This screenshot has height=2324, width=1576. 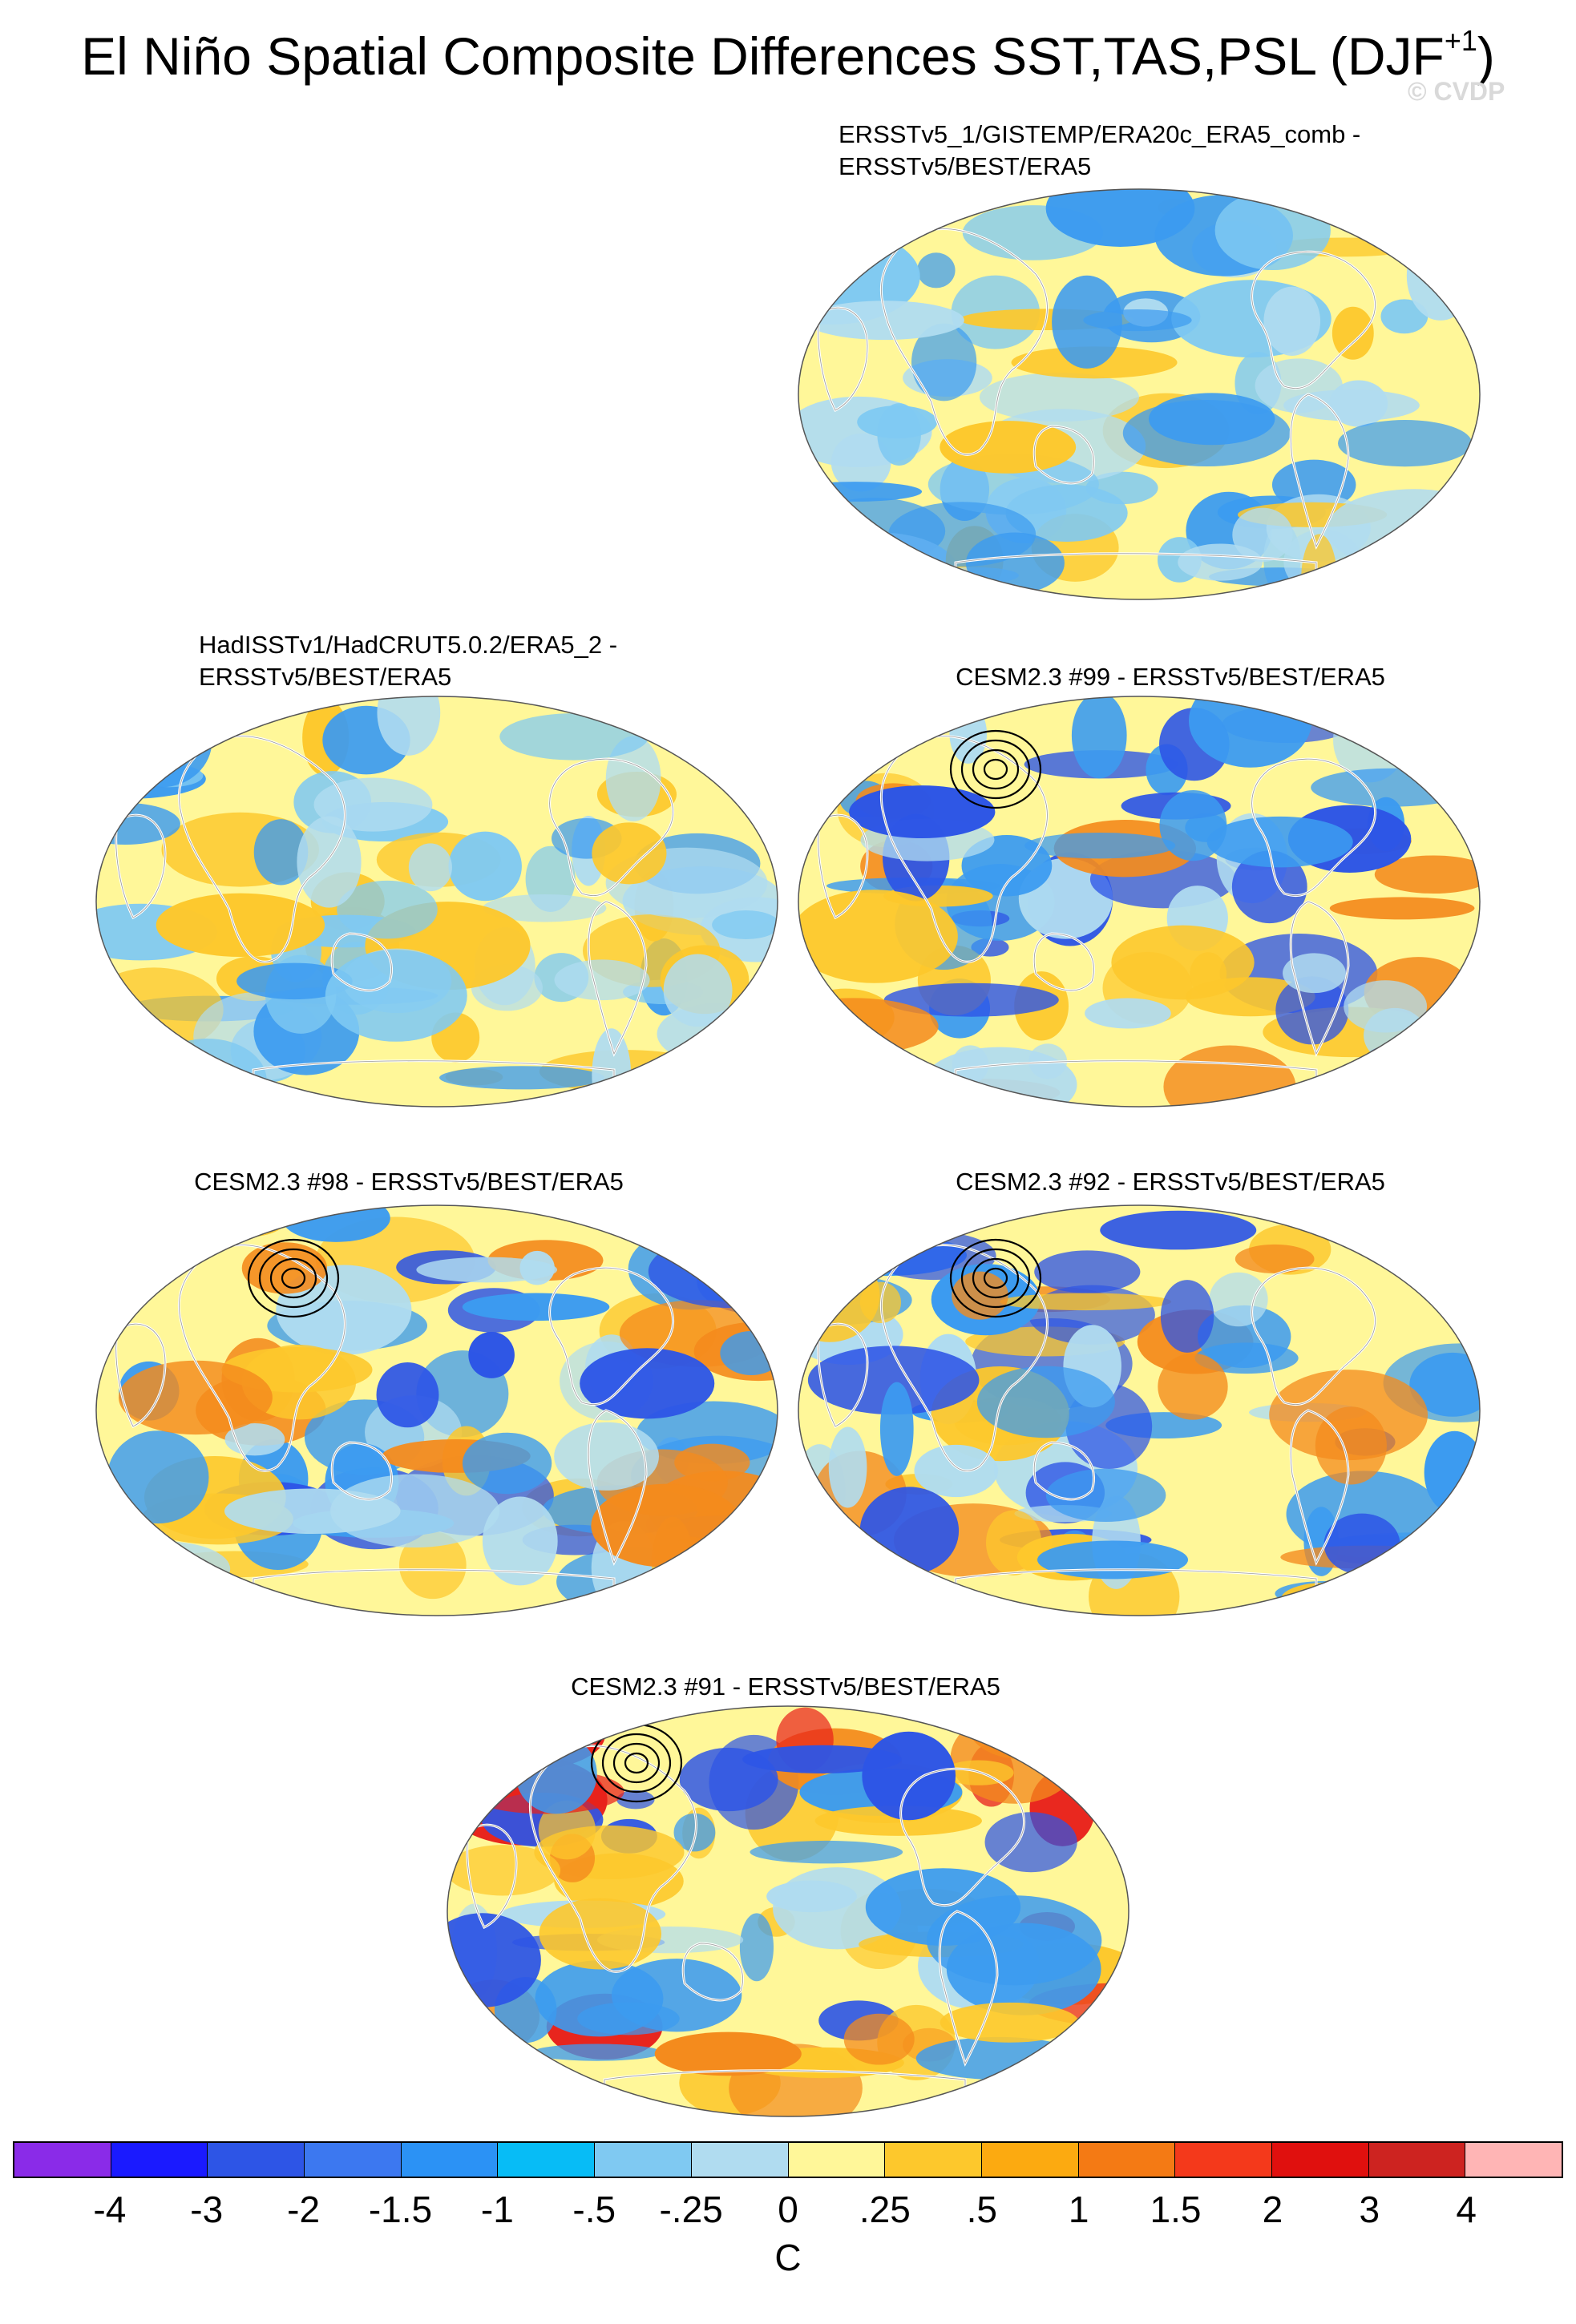 What do you see at coordinates (400, 2209) in the screenshot?
I see `colorbar-tick-label: -1.5` at bounding box center [400, 2209].